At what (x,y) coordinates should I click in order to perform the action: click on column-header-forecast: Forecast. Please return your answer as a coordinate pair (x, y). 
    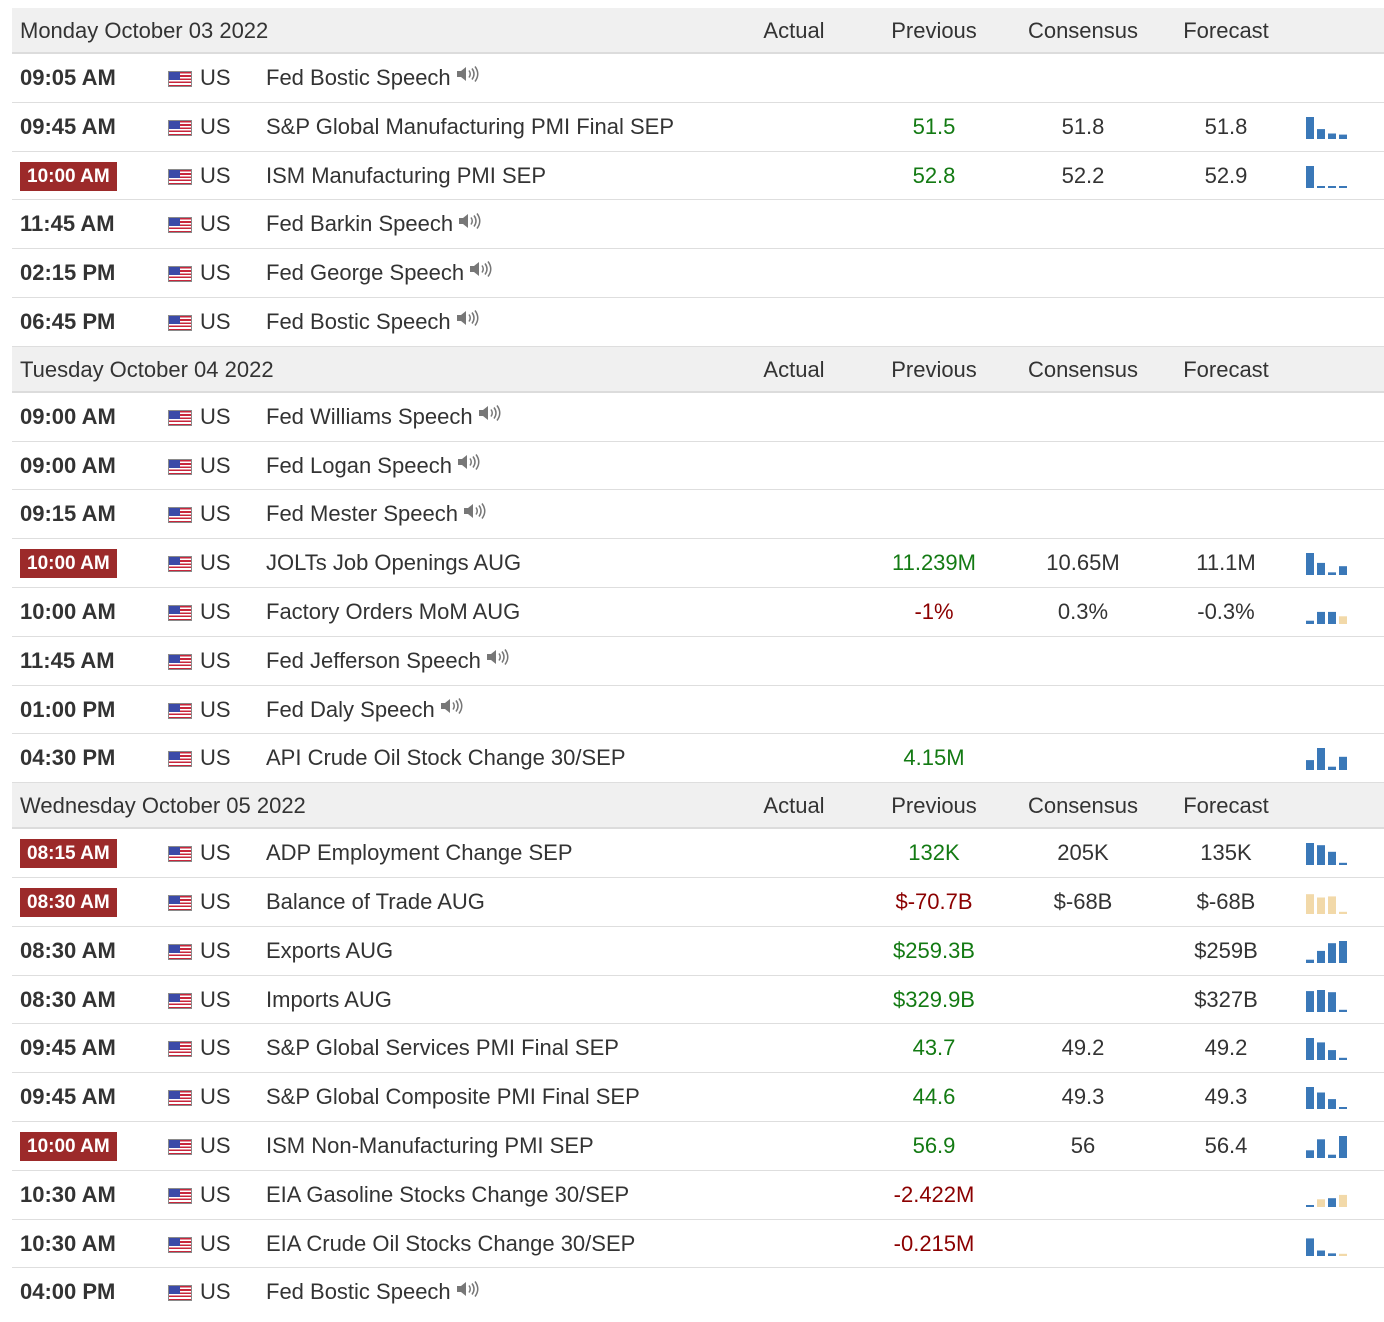
    Looking at the image, I should click on (1226, 369).